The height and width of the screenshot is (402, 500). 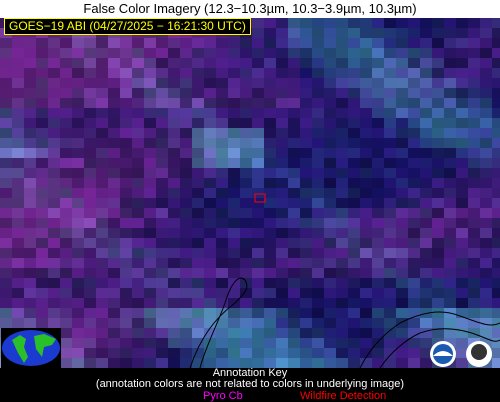 I want to click on cimss-logo, so click(x=479, y=354).